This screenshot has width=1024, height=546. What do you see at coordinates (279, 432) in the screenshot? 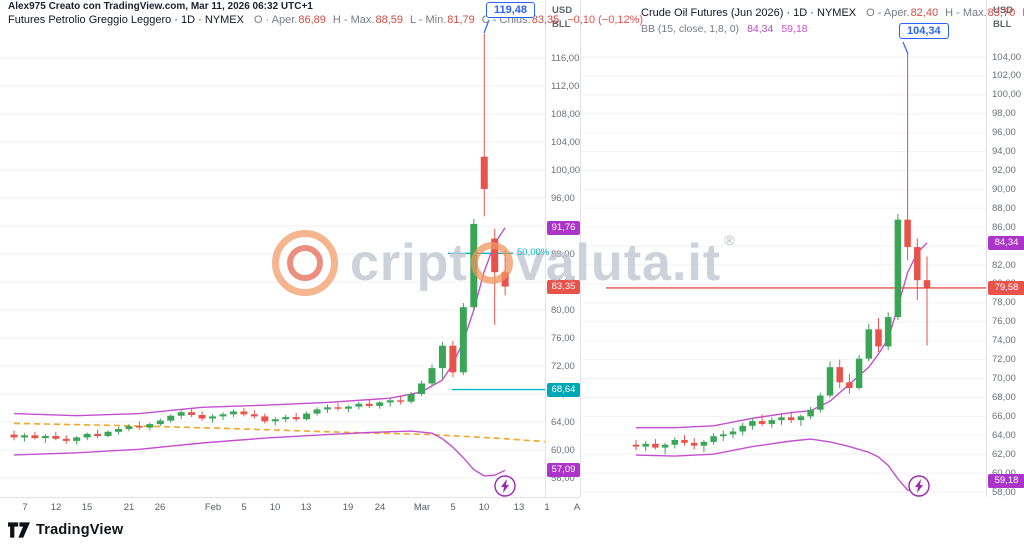
I see `ma-orange-line` at bounding box center [279, 432].